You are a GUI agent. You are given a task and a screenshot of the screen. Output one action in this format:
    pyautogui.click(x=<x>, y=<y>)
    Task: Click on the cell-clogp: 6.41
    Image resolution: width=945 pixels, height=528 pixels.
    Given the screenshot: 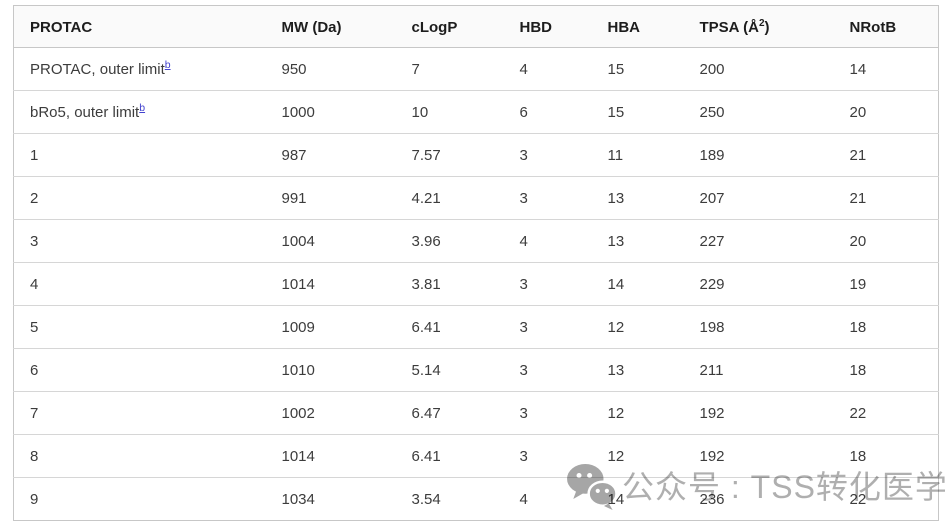 What is the action you would take?
    pyautogui.click(x=449, y=456)
    